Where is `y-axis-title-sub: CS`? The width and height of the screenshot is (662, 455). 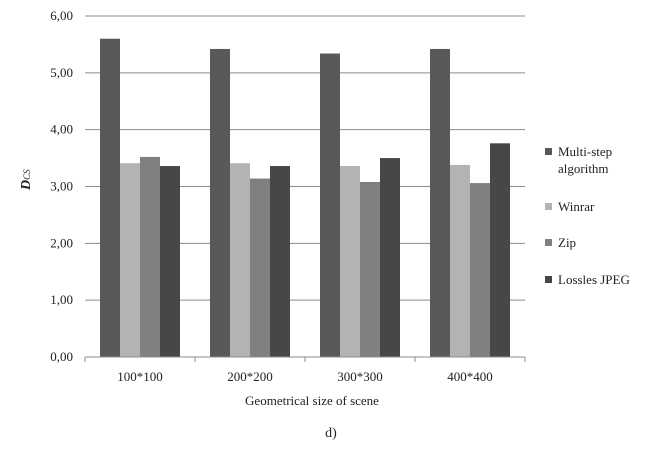
y-axis-title-sub: CS is located at coordinates (27, 174).